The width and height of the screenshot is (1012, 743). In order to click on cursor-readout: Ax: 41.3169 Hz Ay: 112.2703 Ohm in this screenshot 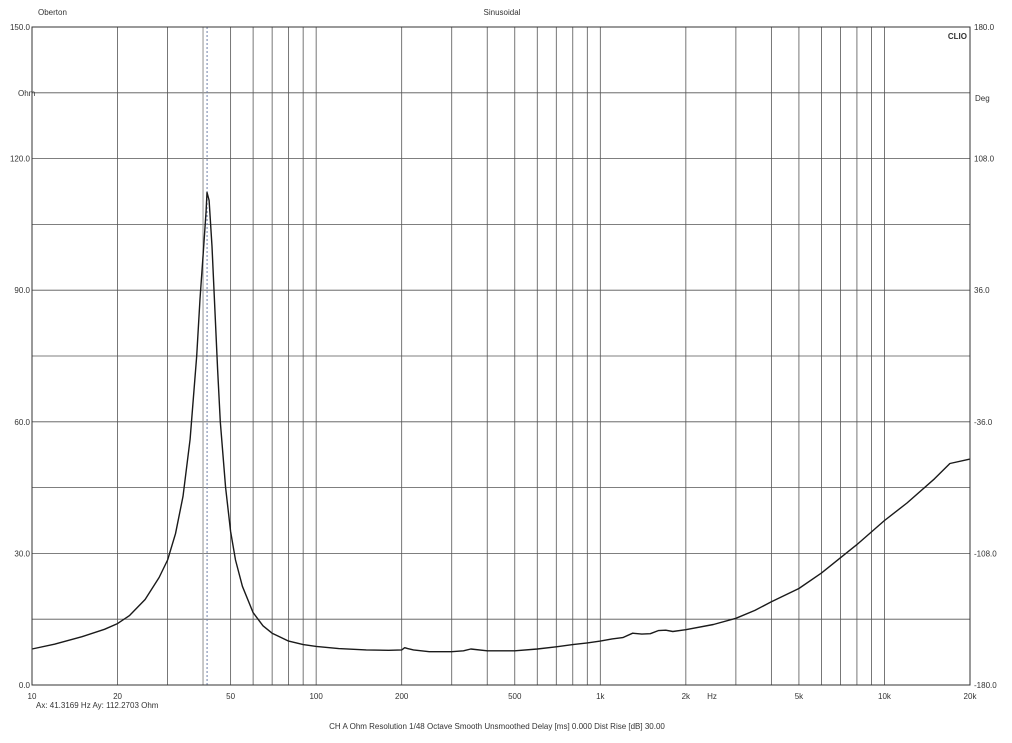, I will do `click(97, 705)`.